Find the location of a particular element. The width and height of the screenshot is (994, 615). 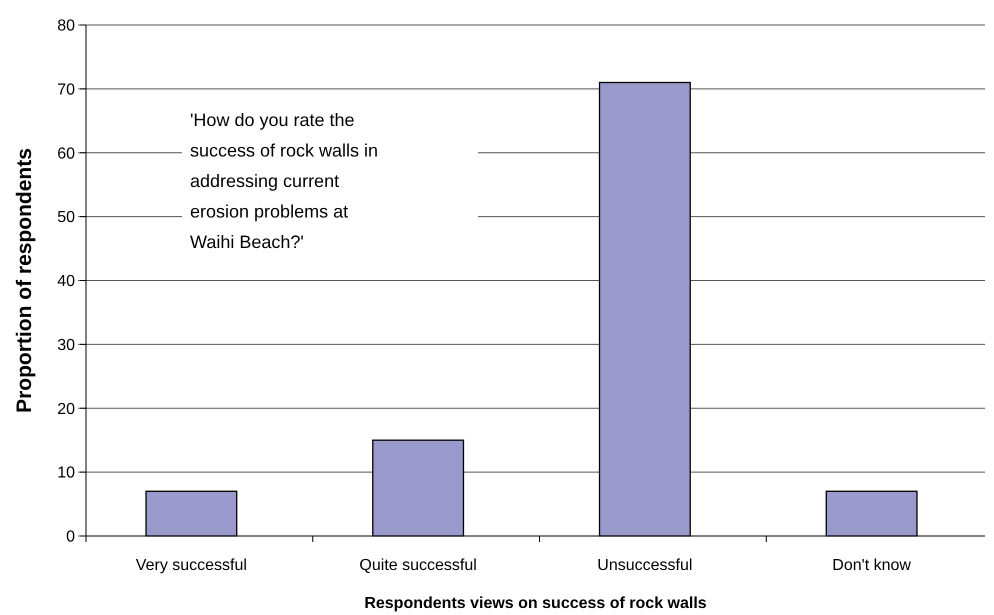

y-tick-label: 30 is located at coordinates (66, 345).